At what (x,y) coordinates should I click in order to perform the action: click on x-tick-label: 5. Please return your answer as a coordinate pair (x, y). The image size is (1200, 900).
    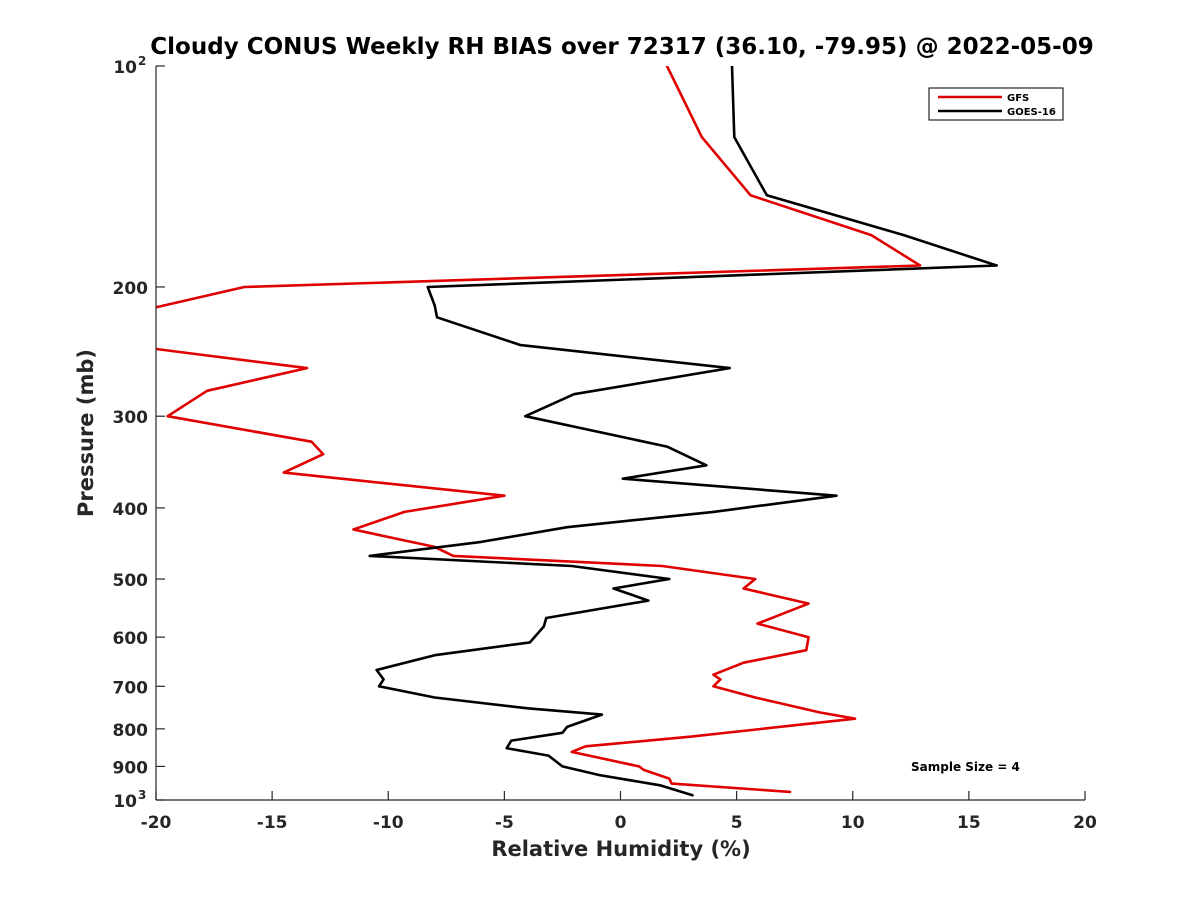
    Looking at the image, I should click on (737, 823).